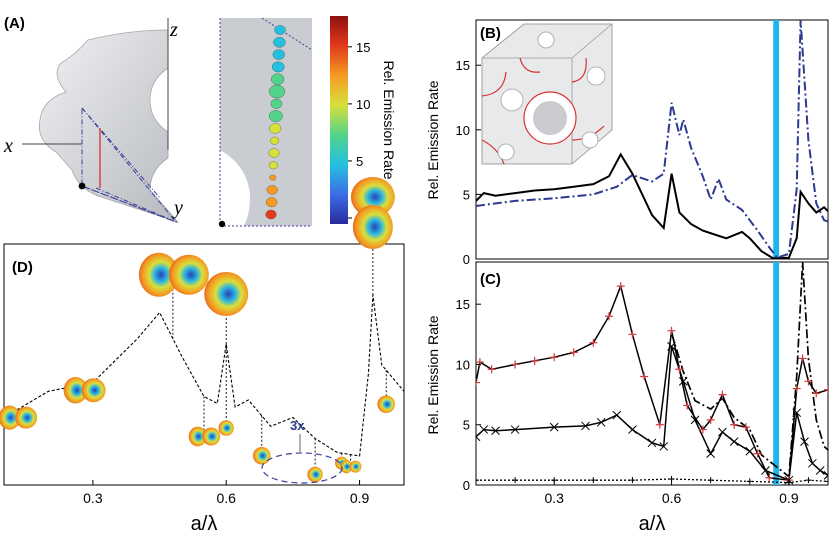 This screenshot has width=830, height=539. I want to click on sim-region-edges, so click(129, 165).